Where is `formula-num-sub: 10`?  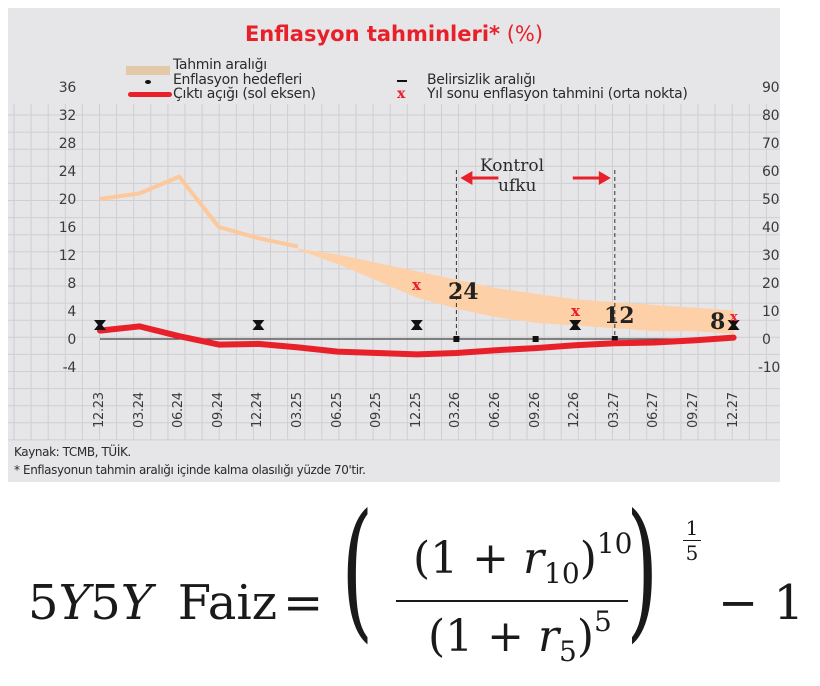 formula-num-sub: 10 is located at coordinates (562, 573).